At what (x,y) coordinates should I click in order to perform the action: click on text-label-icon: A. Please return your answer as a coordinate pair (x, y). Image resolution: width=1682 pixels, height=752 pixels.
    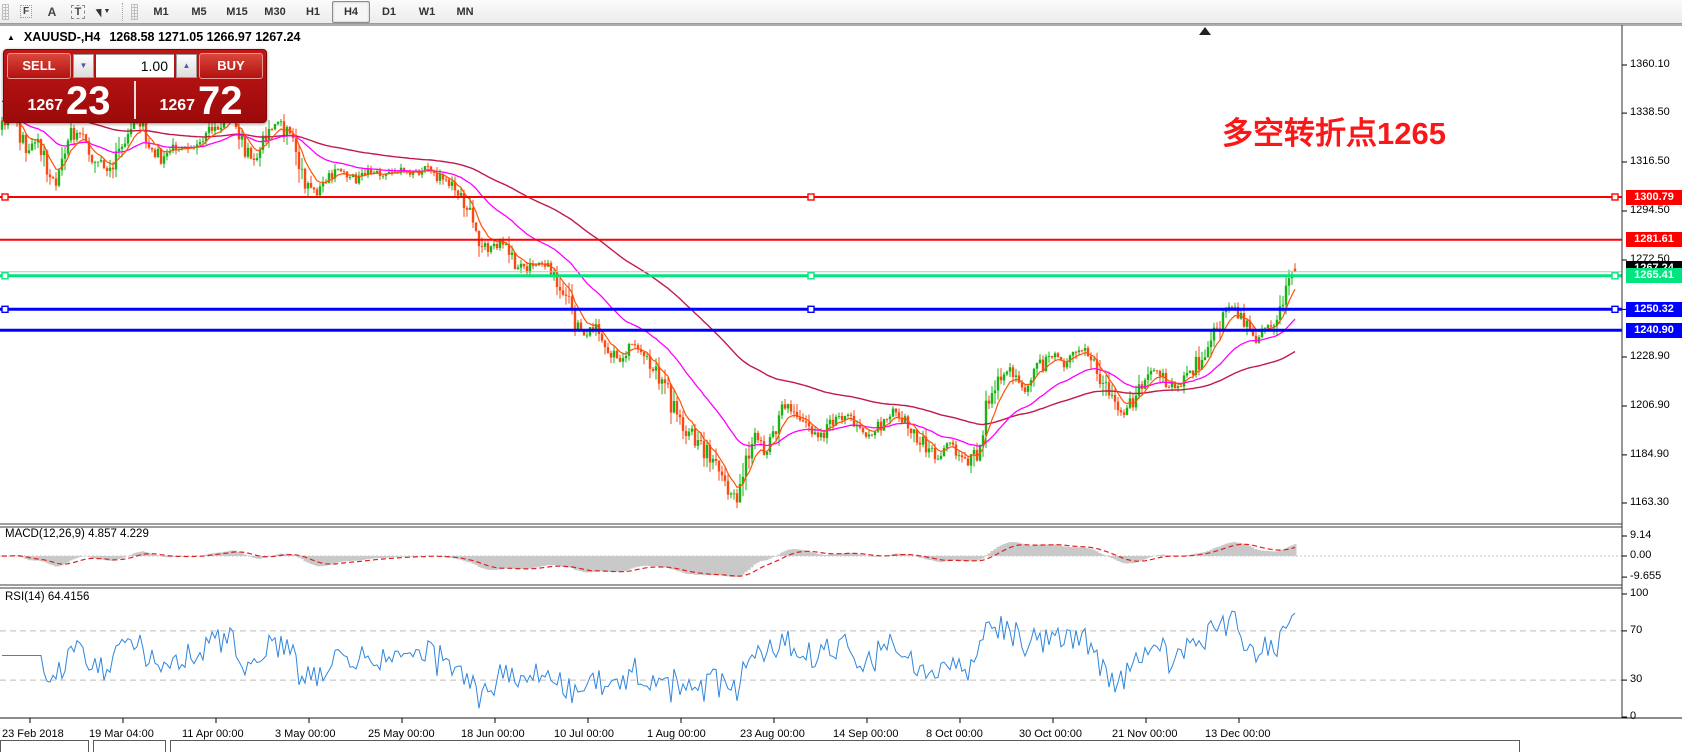
    Looking at the image, I should click on (52, 11).